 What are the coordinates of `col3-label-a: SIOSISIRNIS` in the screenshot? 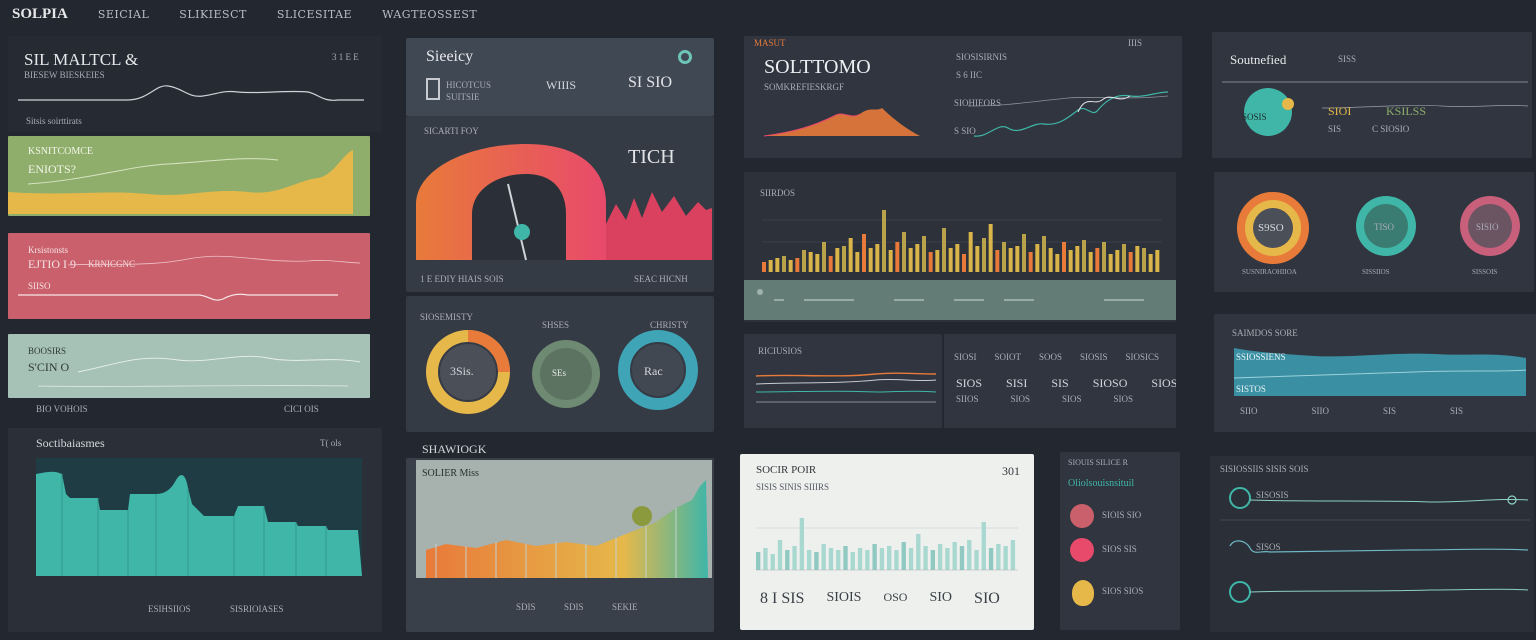 It's located at (982, 57).